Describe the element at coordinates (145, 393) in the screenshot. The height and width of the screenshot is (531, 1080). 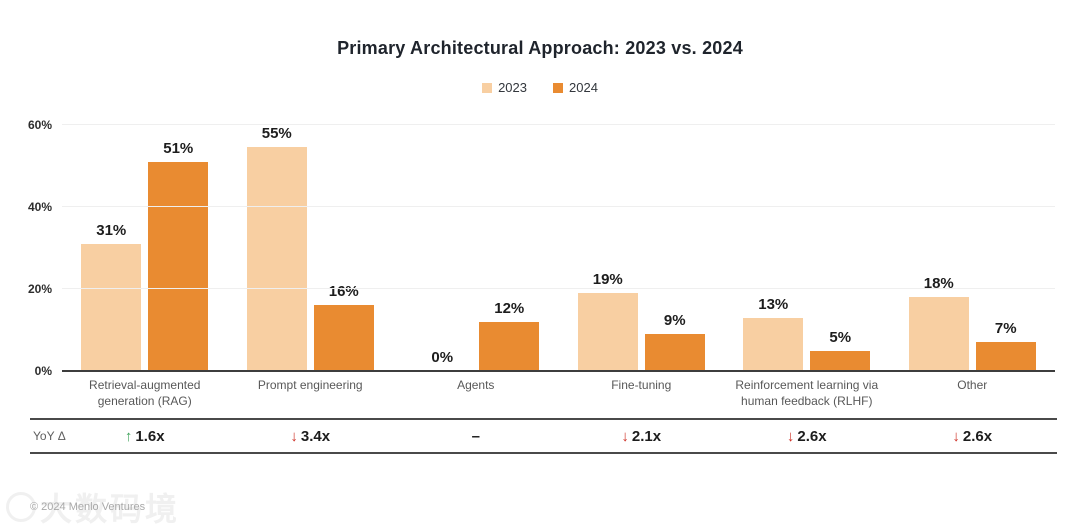
I see `x-axis-label: Retrieval-augmented generation (RAG)` at that location.